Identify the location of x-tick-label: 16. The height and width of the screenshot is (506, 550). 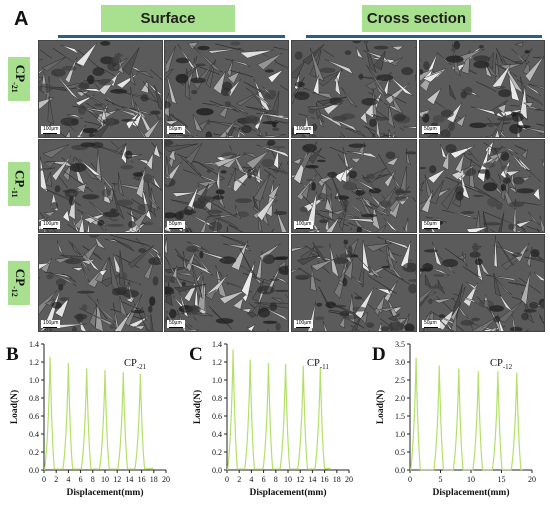
(325, 479).